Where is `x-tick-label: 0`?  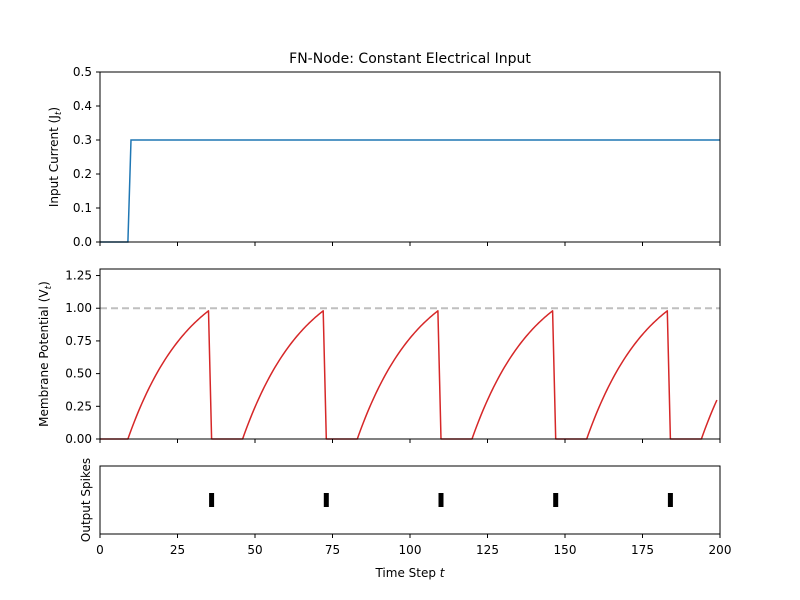 x-tick-label: 0 is located at coordinates (100, 550).